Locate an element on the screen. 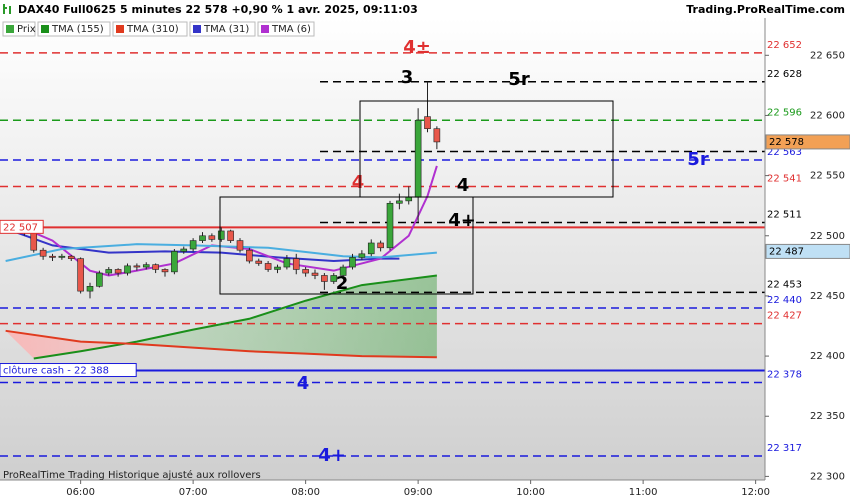 This screenshot has height=504, width=850. y-tick-label: 22 550 is located at coordinates (827, 176).